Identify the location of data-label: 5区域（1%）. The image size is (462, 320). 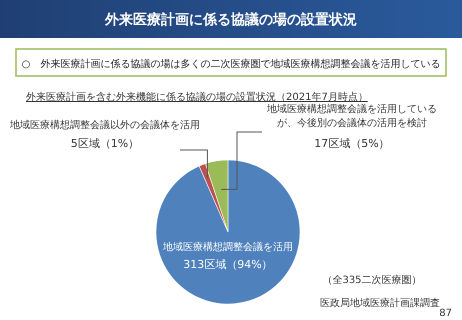
(105, 143).